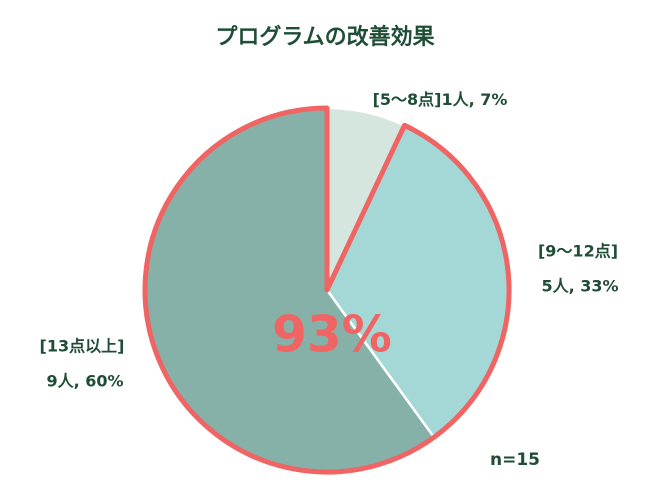 The image size is (650, 487). Describe the element at coordinates (82, 346) in the screenshot. I see `category-label: [13点以上]` at that location.